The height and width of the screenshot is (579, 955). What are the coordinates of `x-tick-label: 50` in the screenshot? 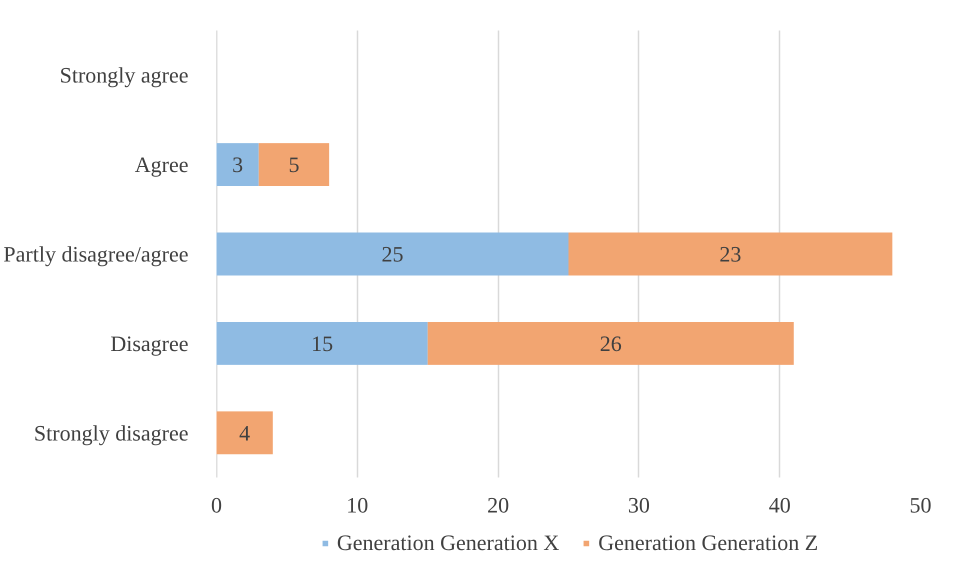 It's located at (921, 505).